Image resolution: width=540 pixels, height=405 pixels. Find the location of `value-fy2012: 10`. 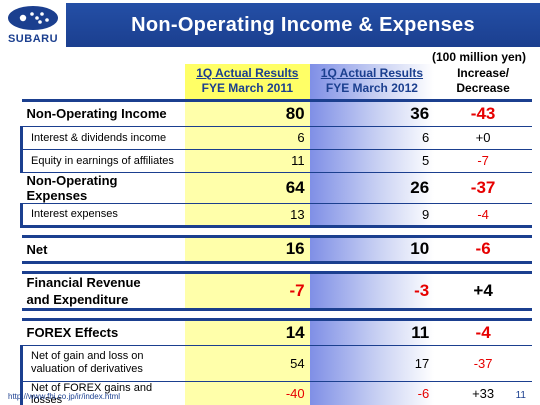

value-fy2012: 10 is located at coordinates (372, 250).